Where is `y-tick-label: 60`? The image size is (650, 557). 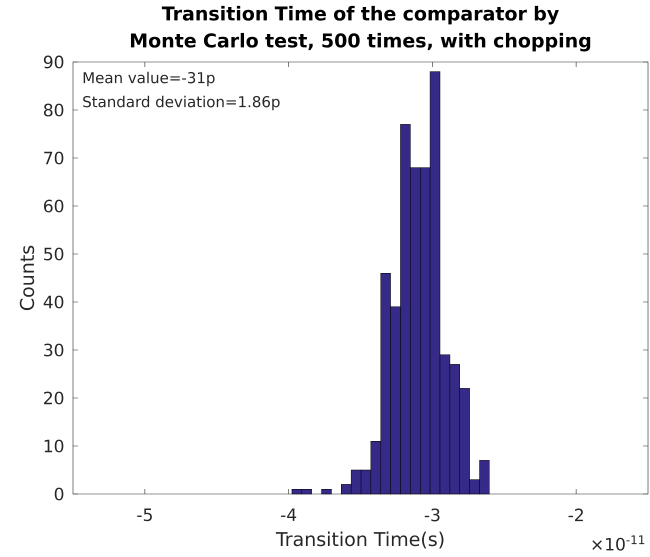
y-tick-label: 60 is located at coordinates (54, 206).